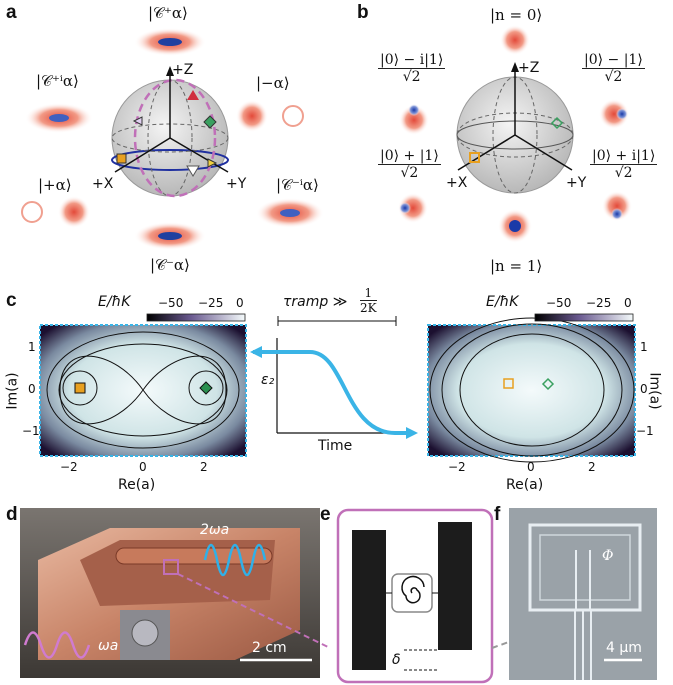 The width and height of the screenshot is (673, 685). What do you see at coordinates (143, 467) in the screenshot?
I see `left-xtick-2: 0` at bounding box center [143, 467].